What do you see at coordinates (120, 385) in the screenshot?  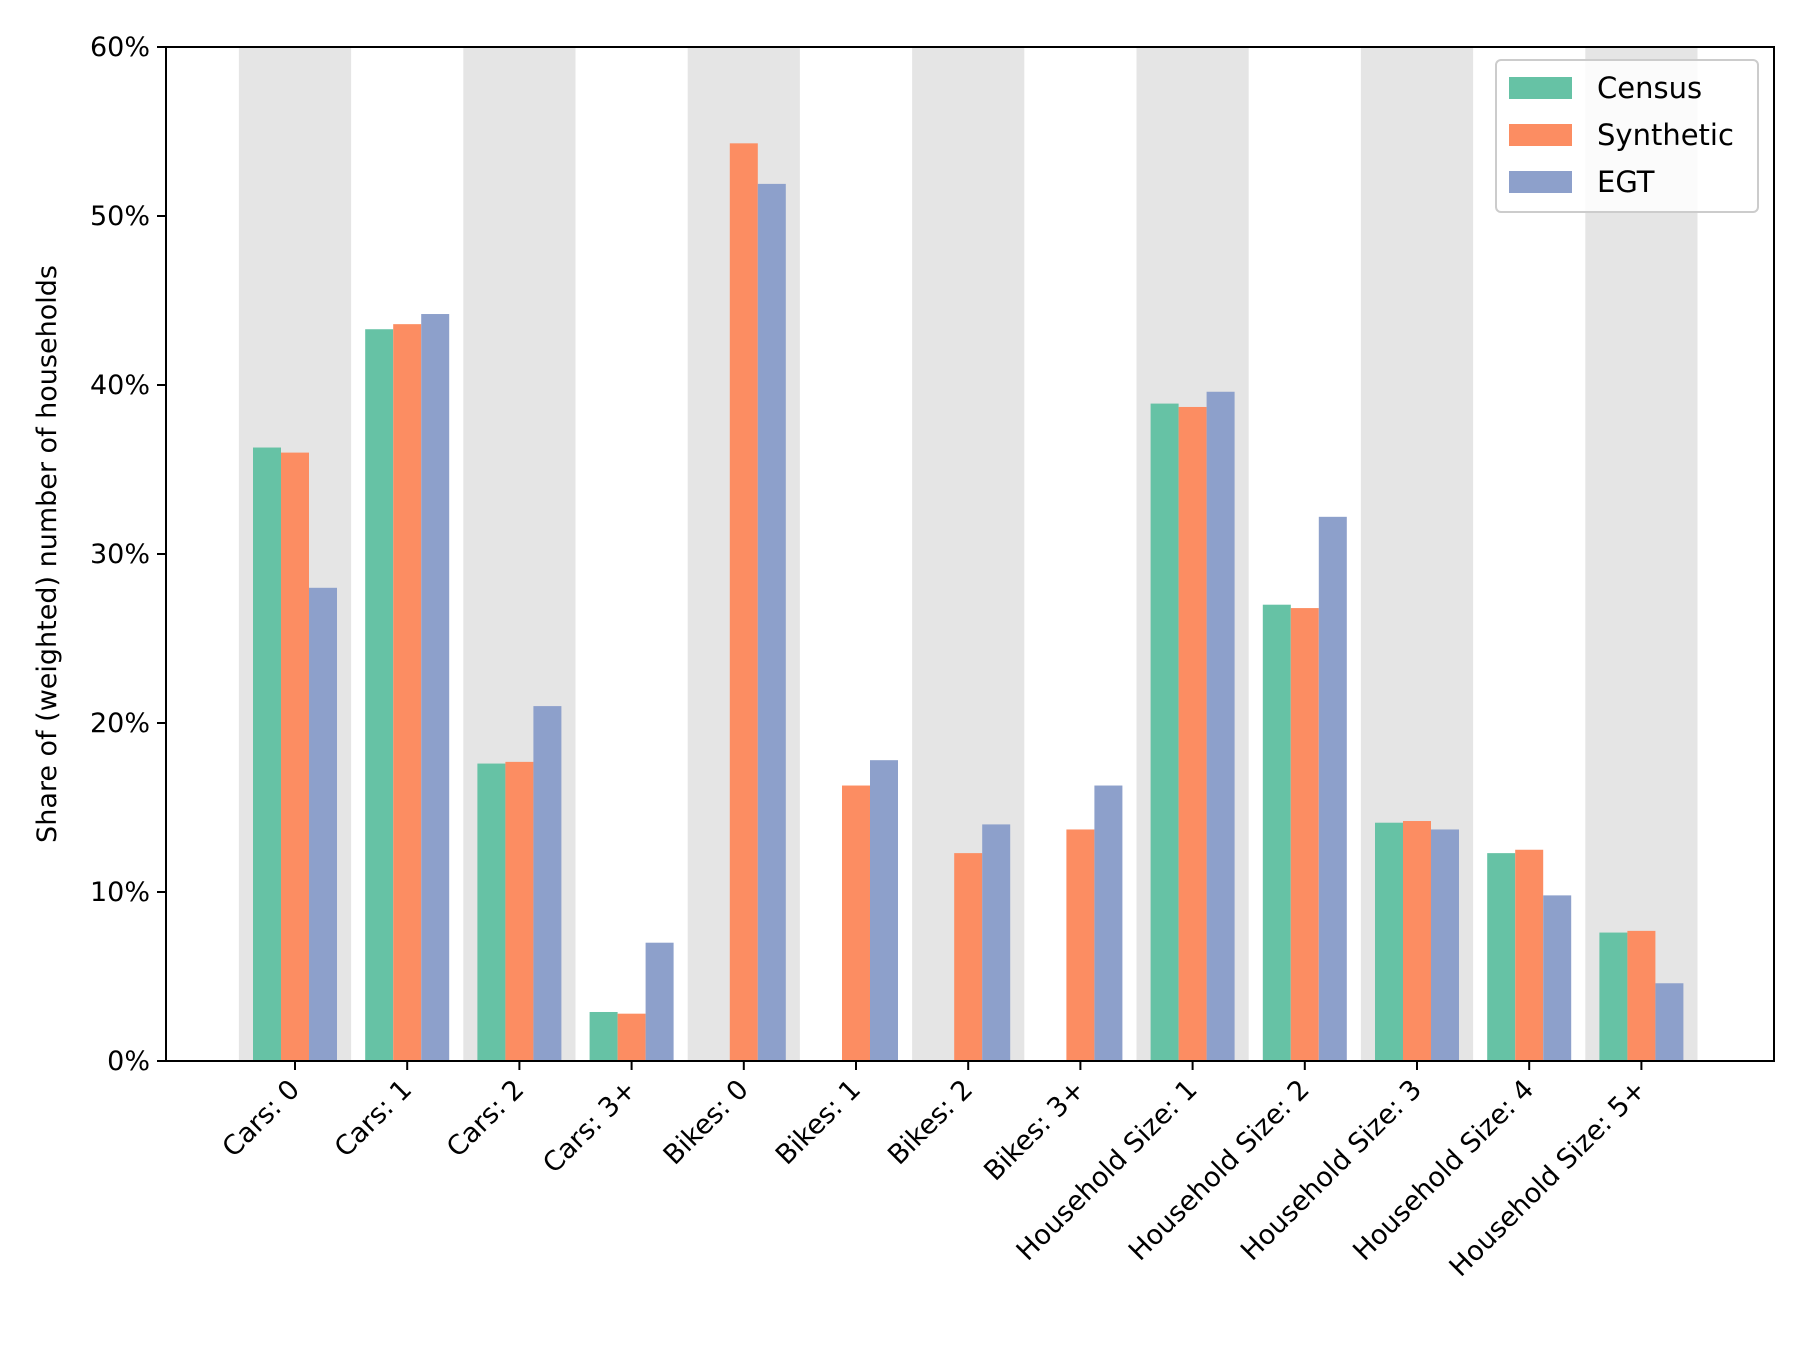 I see `y-tick-label: 40%` at bounding box center [120, 385].